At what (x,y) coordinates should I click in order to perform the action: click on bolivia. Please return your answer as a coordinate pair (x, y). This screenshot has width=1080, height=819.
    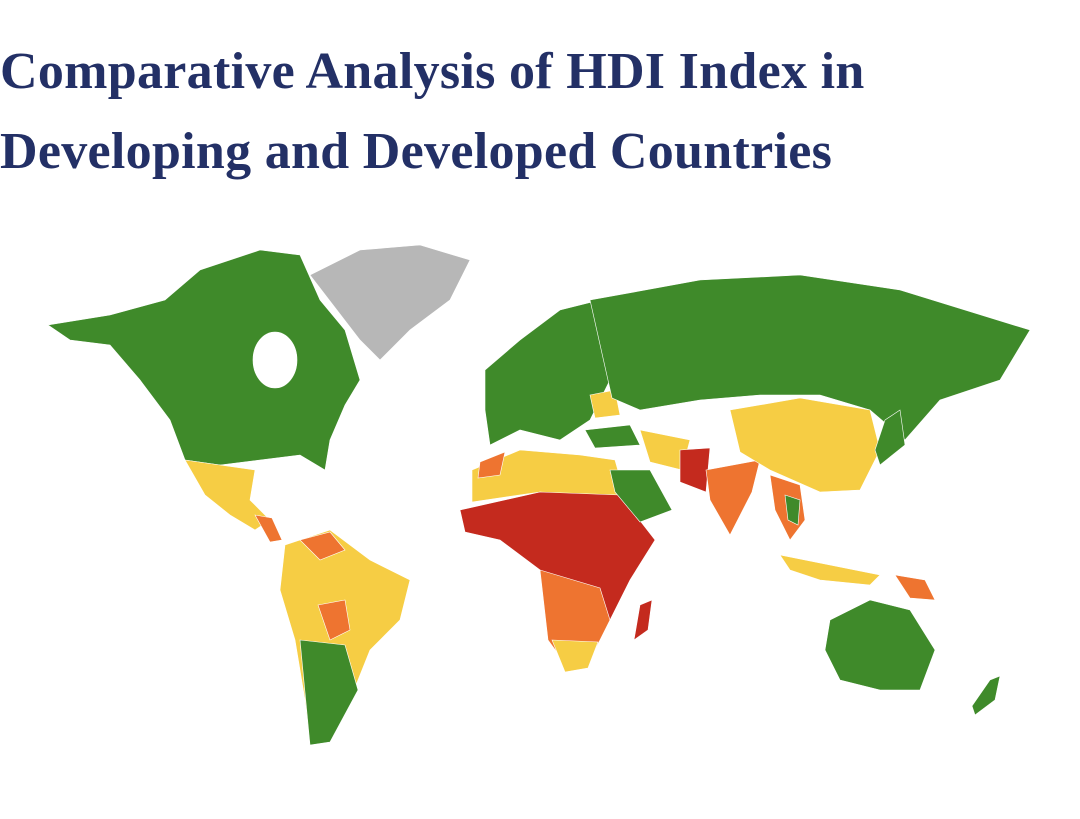
    Looking at the image, I should click on (334, 620).